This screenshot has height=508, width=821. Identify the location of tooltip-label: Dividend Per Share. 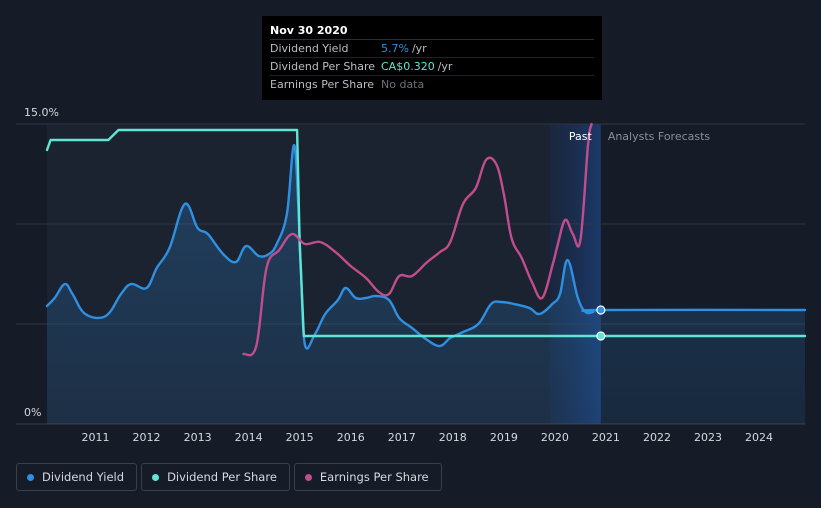
(323, 66).